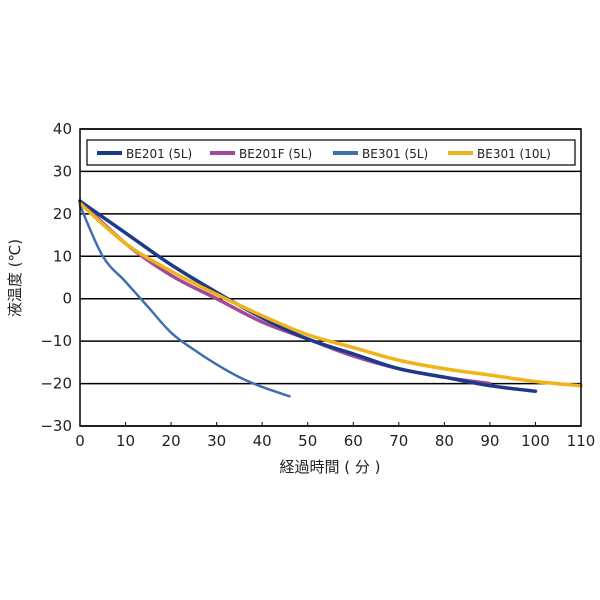 Image resolution: width=600 pixels, height=600 pixels. What do you see at coordinates (67, 299) in the screenshot?
I see `y-tick-label: 0` at bounding box center [67, 299].